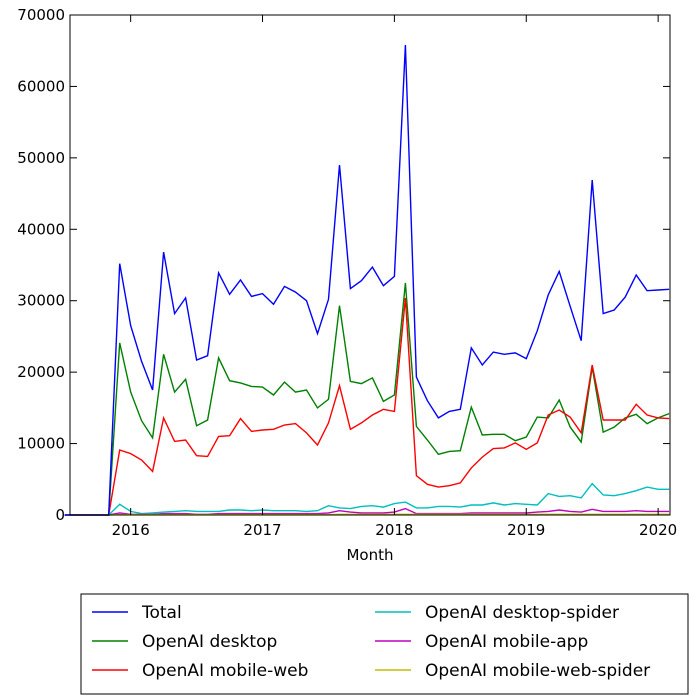 The width and height of the screenshot is (700, 700). I want to click on legend-item: Total, so click(137, 613).